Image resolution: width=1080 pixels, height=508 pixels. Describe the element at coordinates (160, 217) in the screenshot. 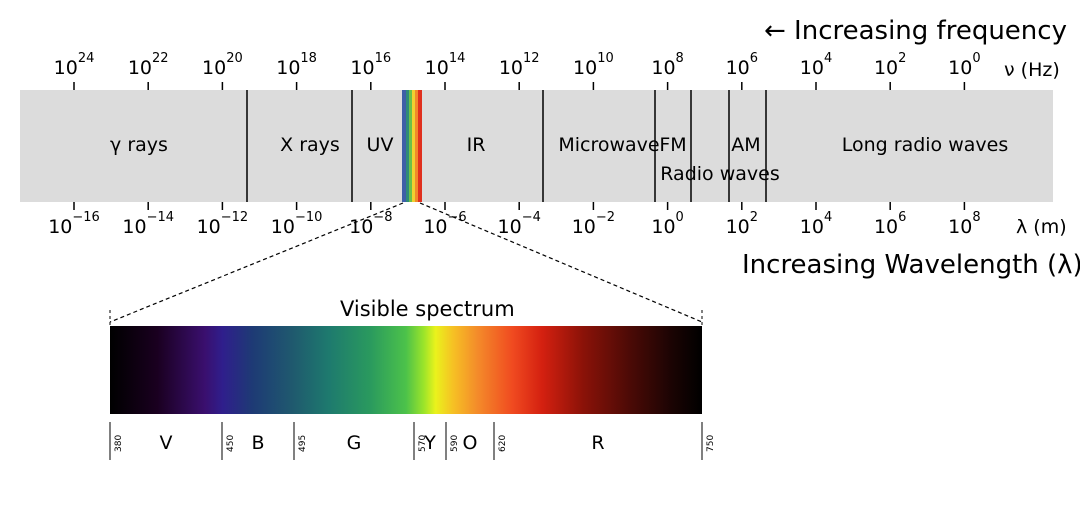

I see `tick-exponent: −14` at that location.